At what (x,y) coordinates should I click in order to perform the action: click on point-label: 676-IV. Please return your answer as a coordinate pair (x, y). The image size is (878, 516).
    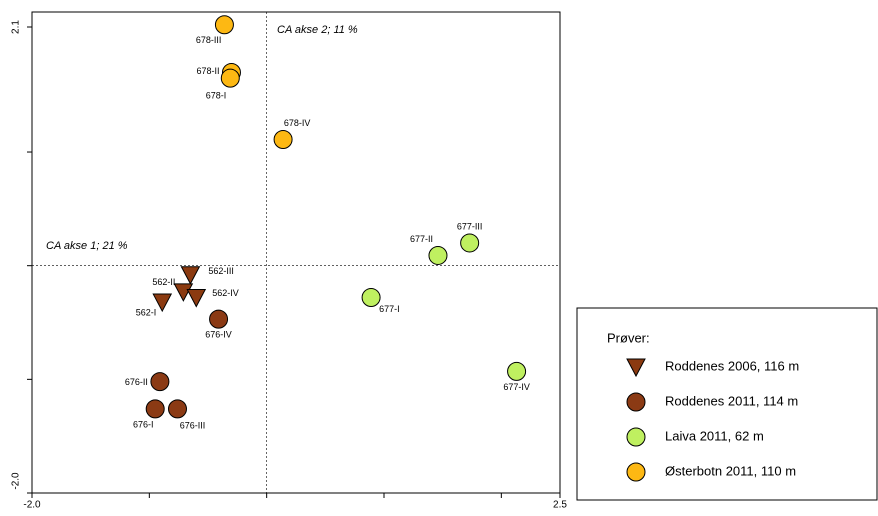
    Looking at the image, I should click on (218, 334).